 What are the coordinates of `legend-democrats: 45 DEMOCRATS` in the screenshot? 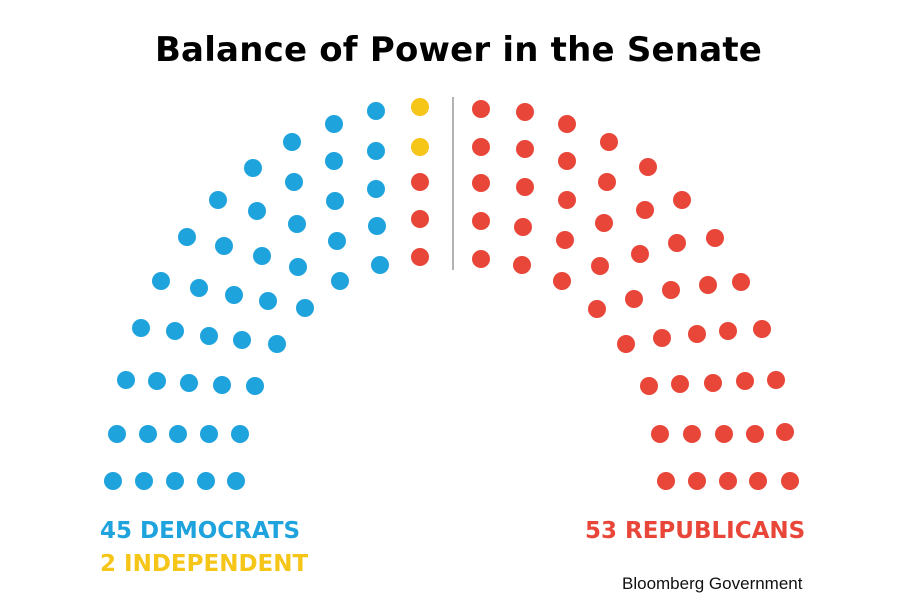 It's located at (200, 531).